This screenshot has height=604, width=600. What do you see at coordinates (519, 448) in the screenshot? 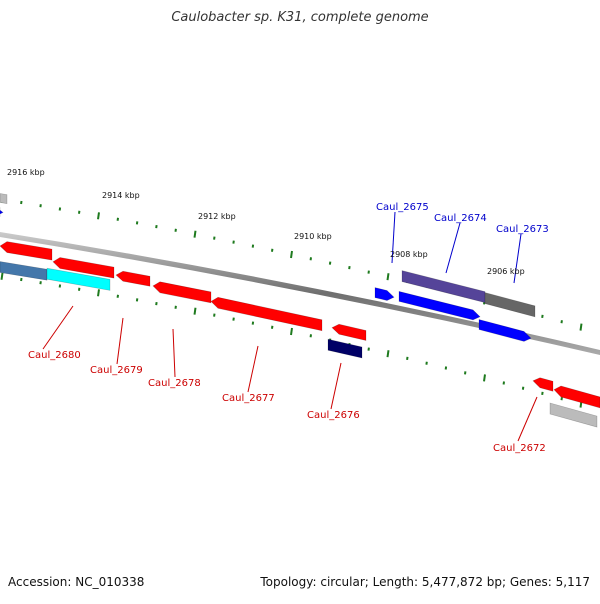
I see `gene-label-caul-2672: Caul_2672` at bounding box center [519, 448].